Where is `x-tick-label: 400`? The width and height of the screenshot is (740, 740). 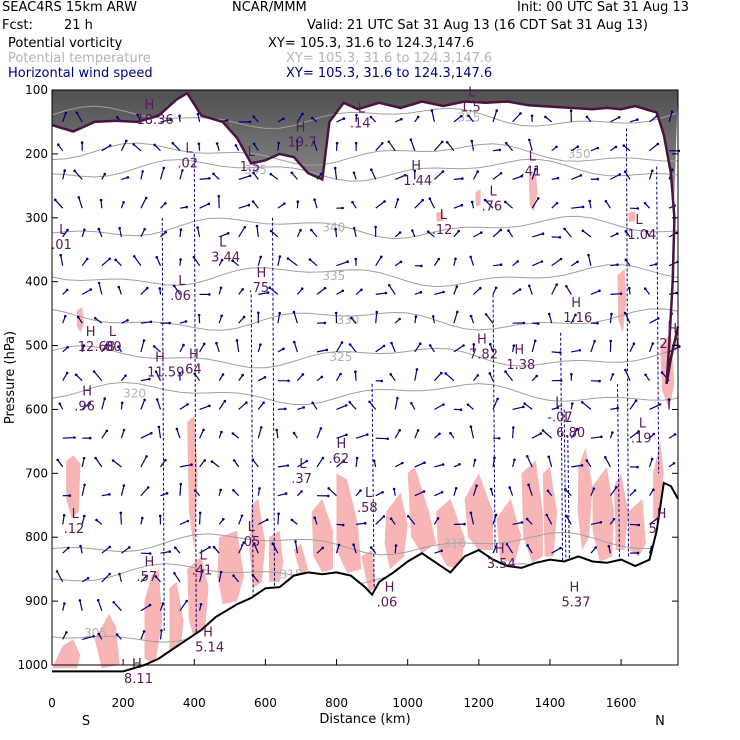
x-tick-label: 400 is located at coordinates (194, 703).